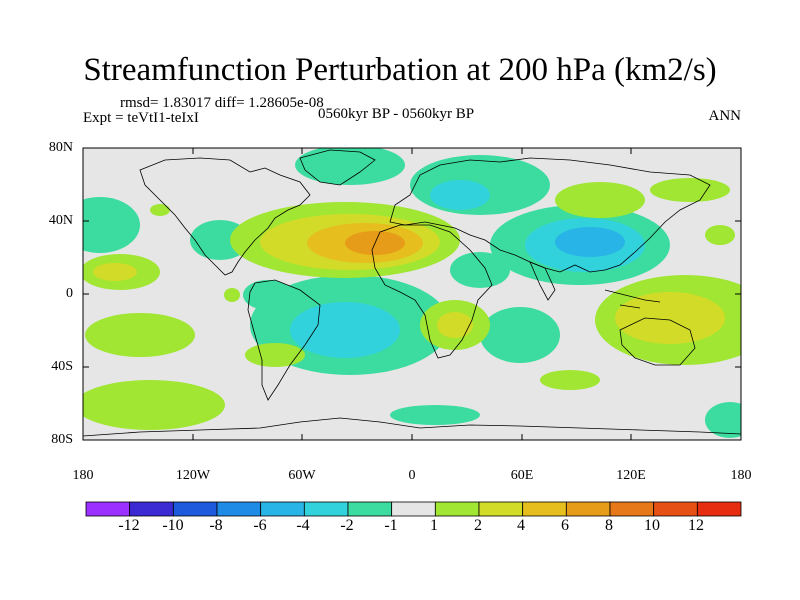 The height and width of the screenshot is (600, 800). I want to click on season-label: ANN, so click(725, 116).